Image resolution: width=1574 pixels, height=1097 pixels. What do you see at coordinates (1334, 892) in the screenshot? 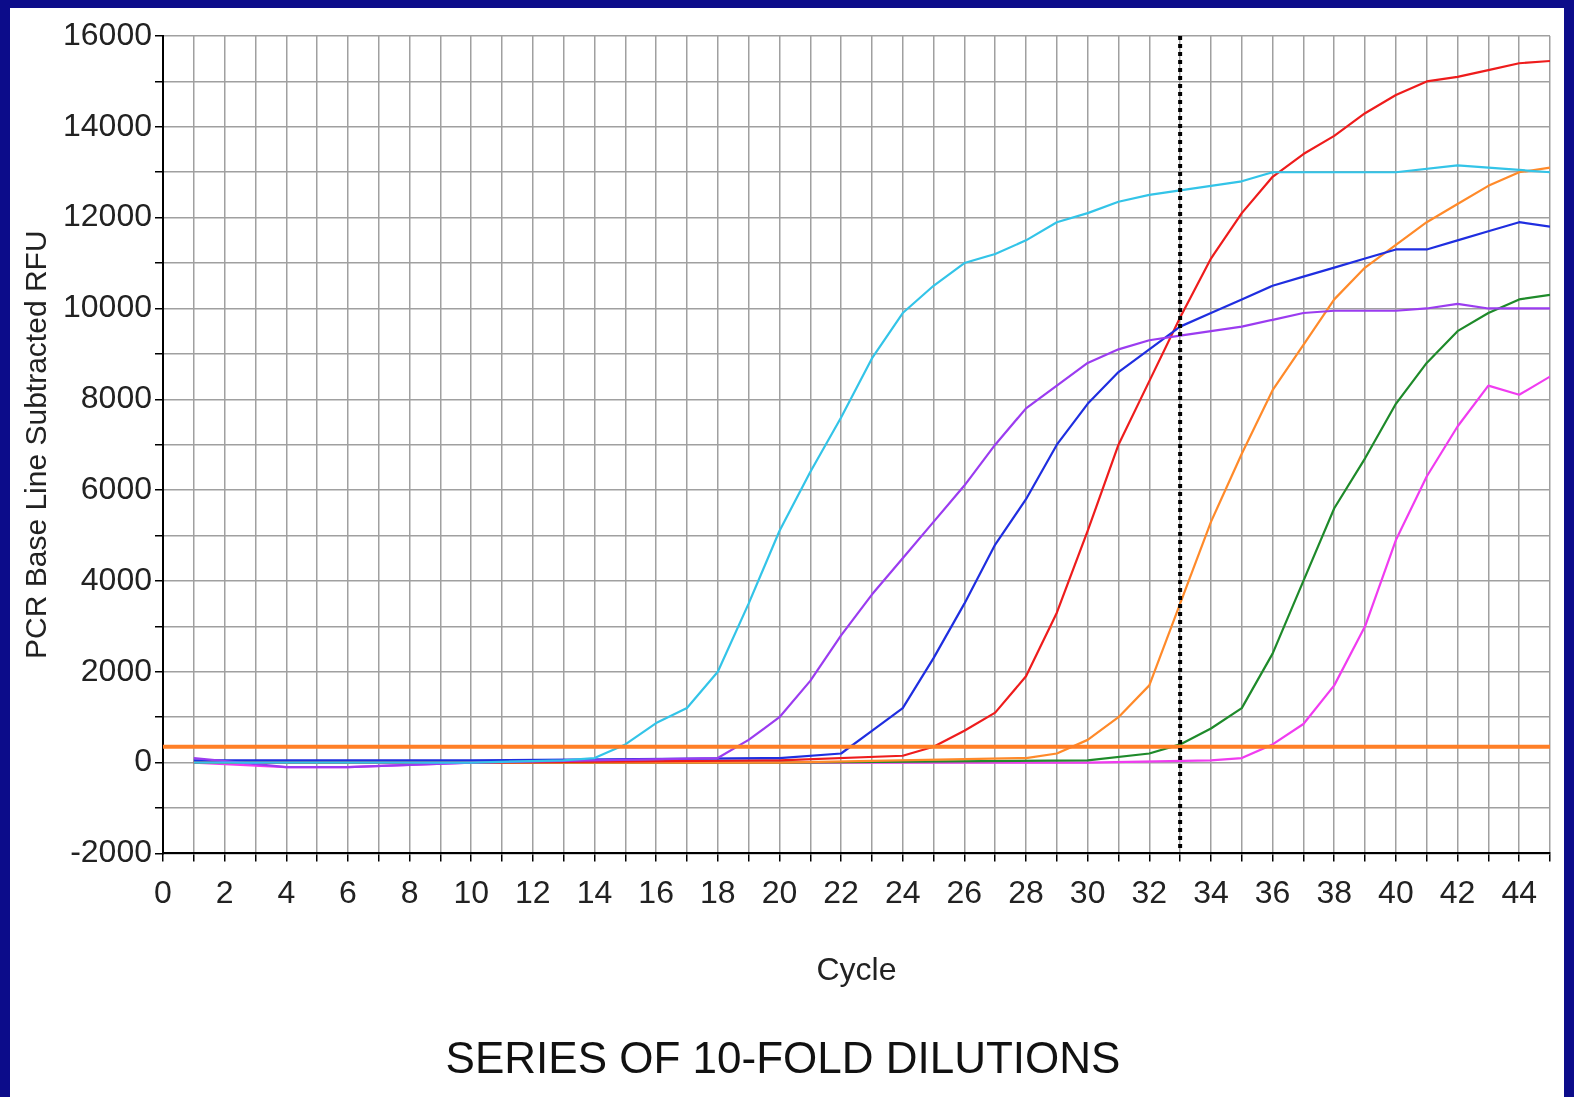
I see `x-tick-label: 38` at bounding box center [1334, 892].